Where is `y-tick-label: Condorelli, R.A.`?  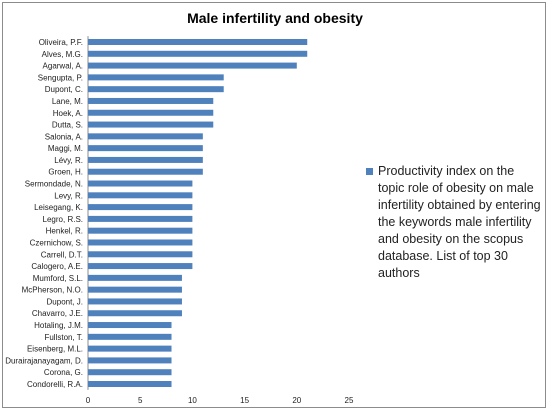
y-tick-label: Condorelli, R.A. is located at coordinates (55, 384).